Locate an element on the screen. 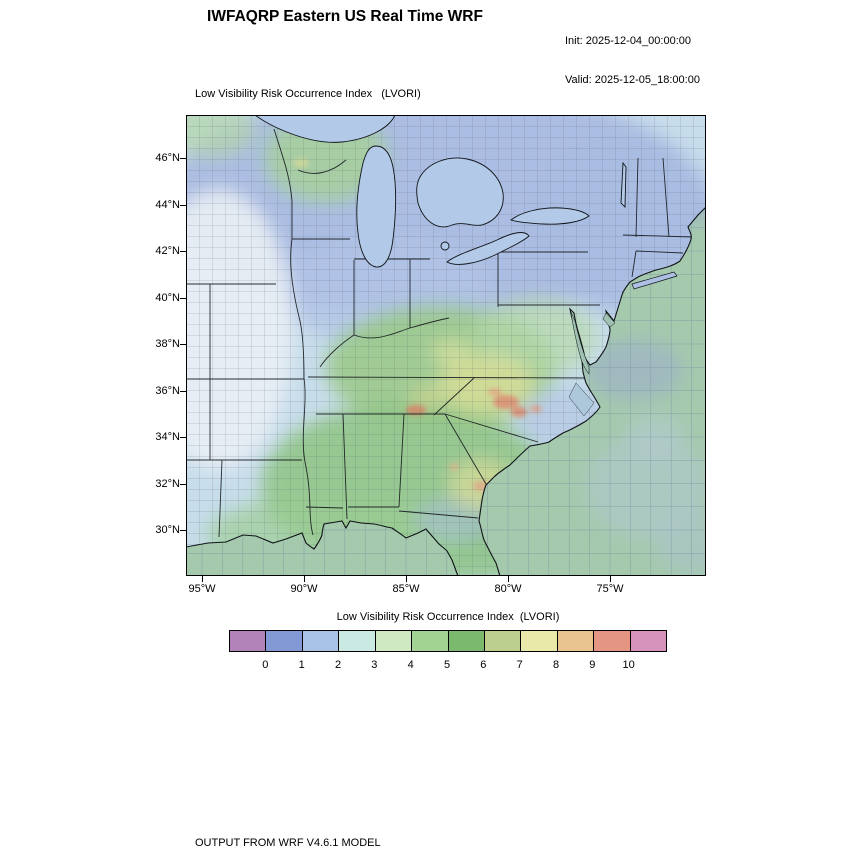 This screenshot has width=850, height=850. x-axis-tick-label: 85°W is located at coordinates (406, 589).